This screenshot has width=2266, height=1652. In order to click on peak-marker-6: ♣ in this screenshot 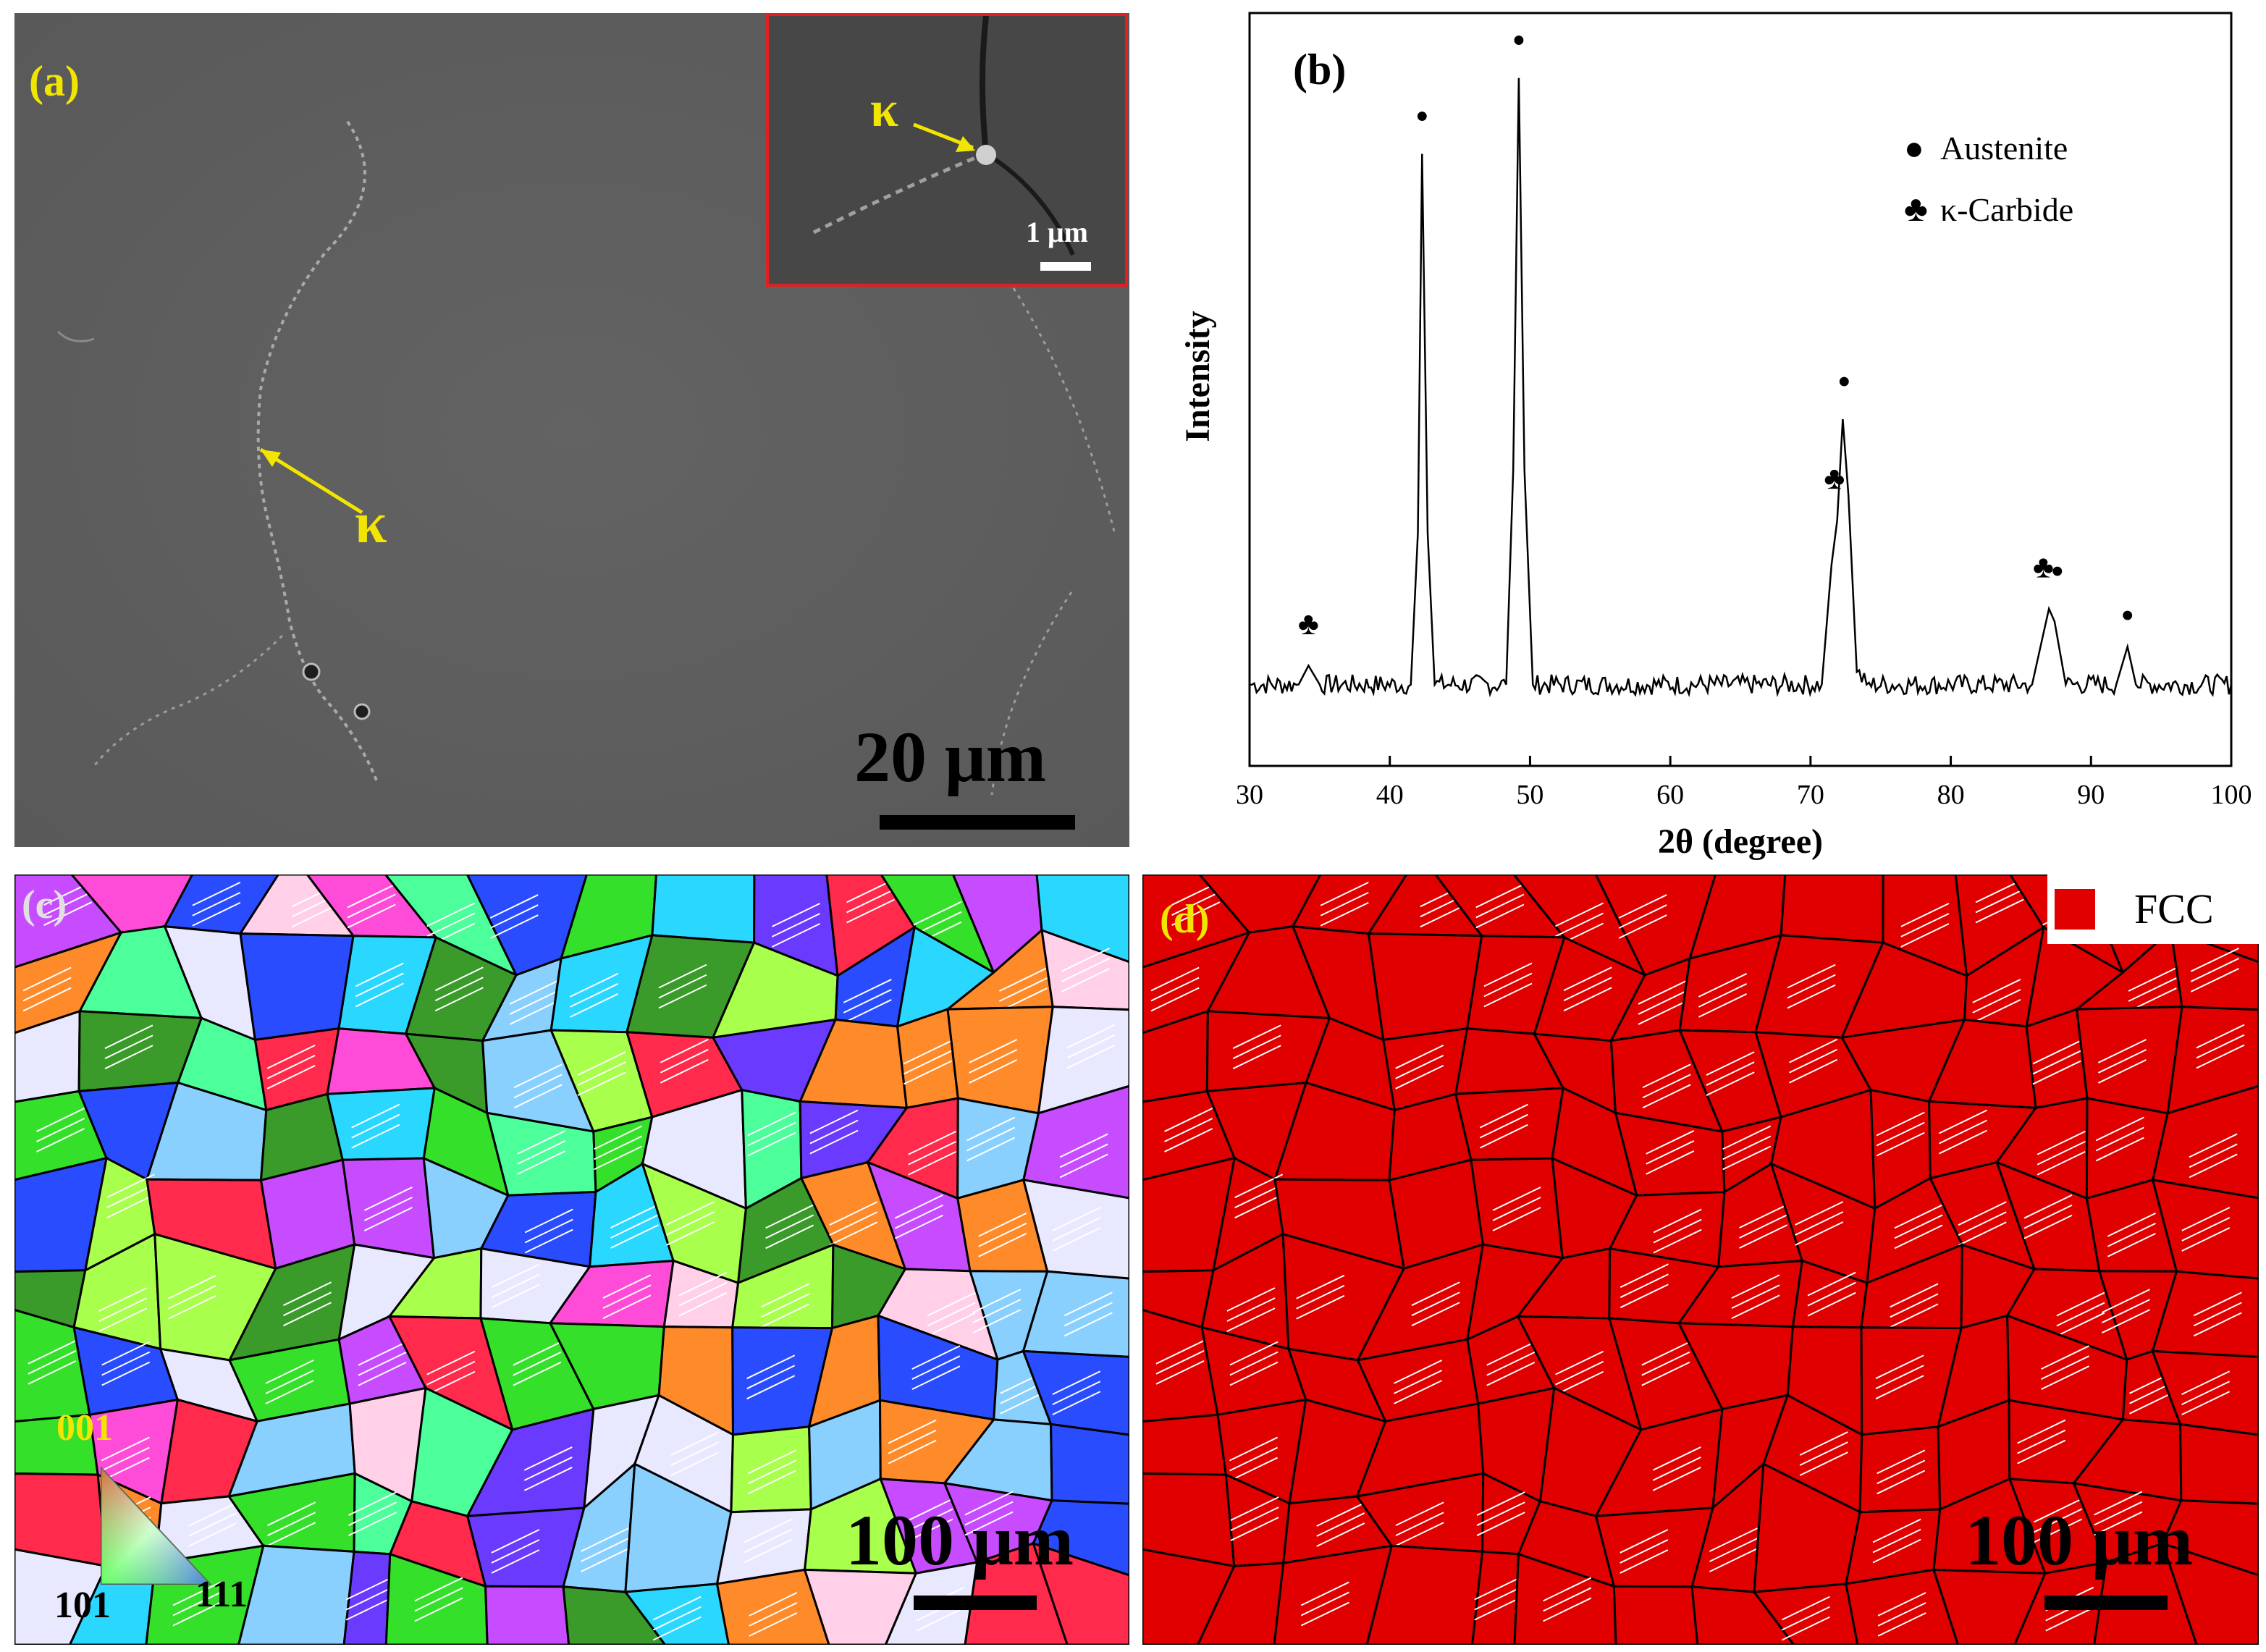, I will do `click(1834, 478)`.